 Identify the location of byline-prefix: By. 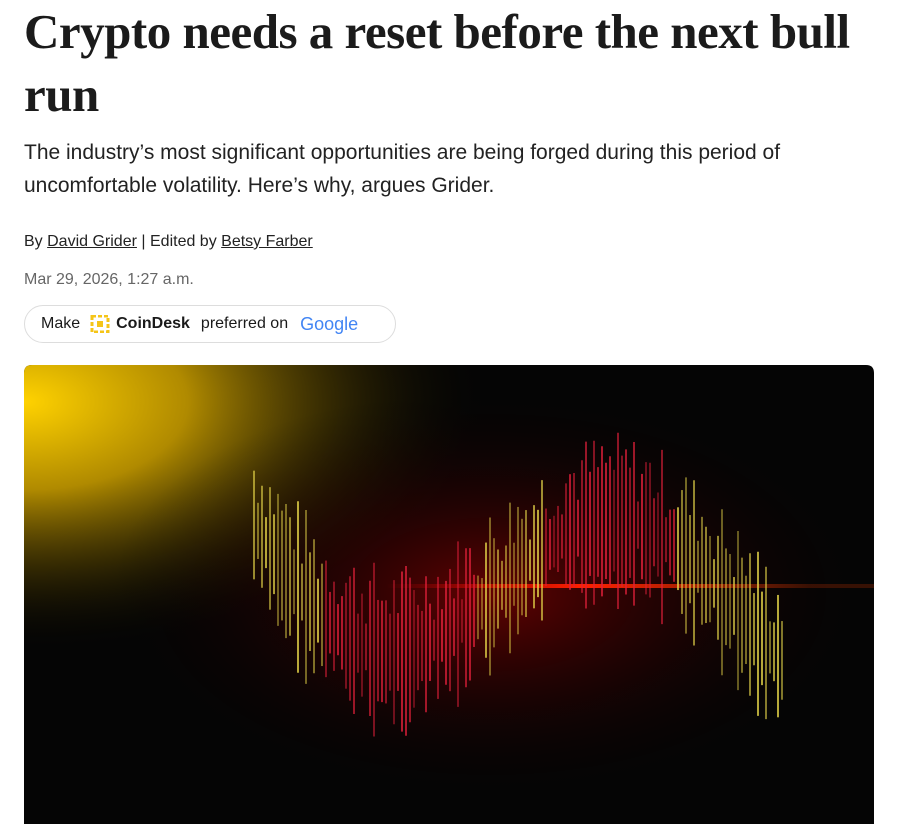
(33, 241).